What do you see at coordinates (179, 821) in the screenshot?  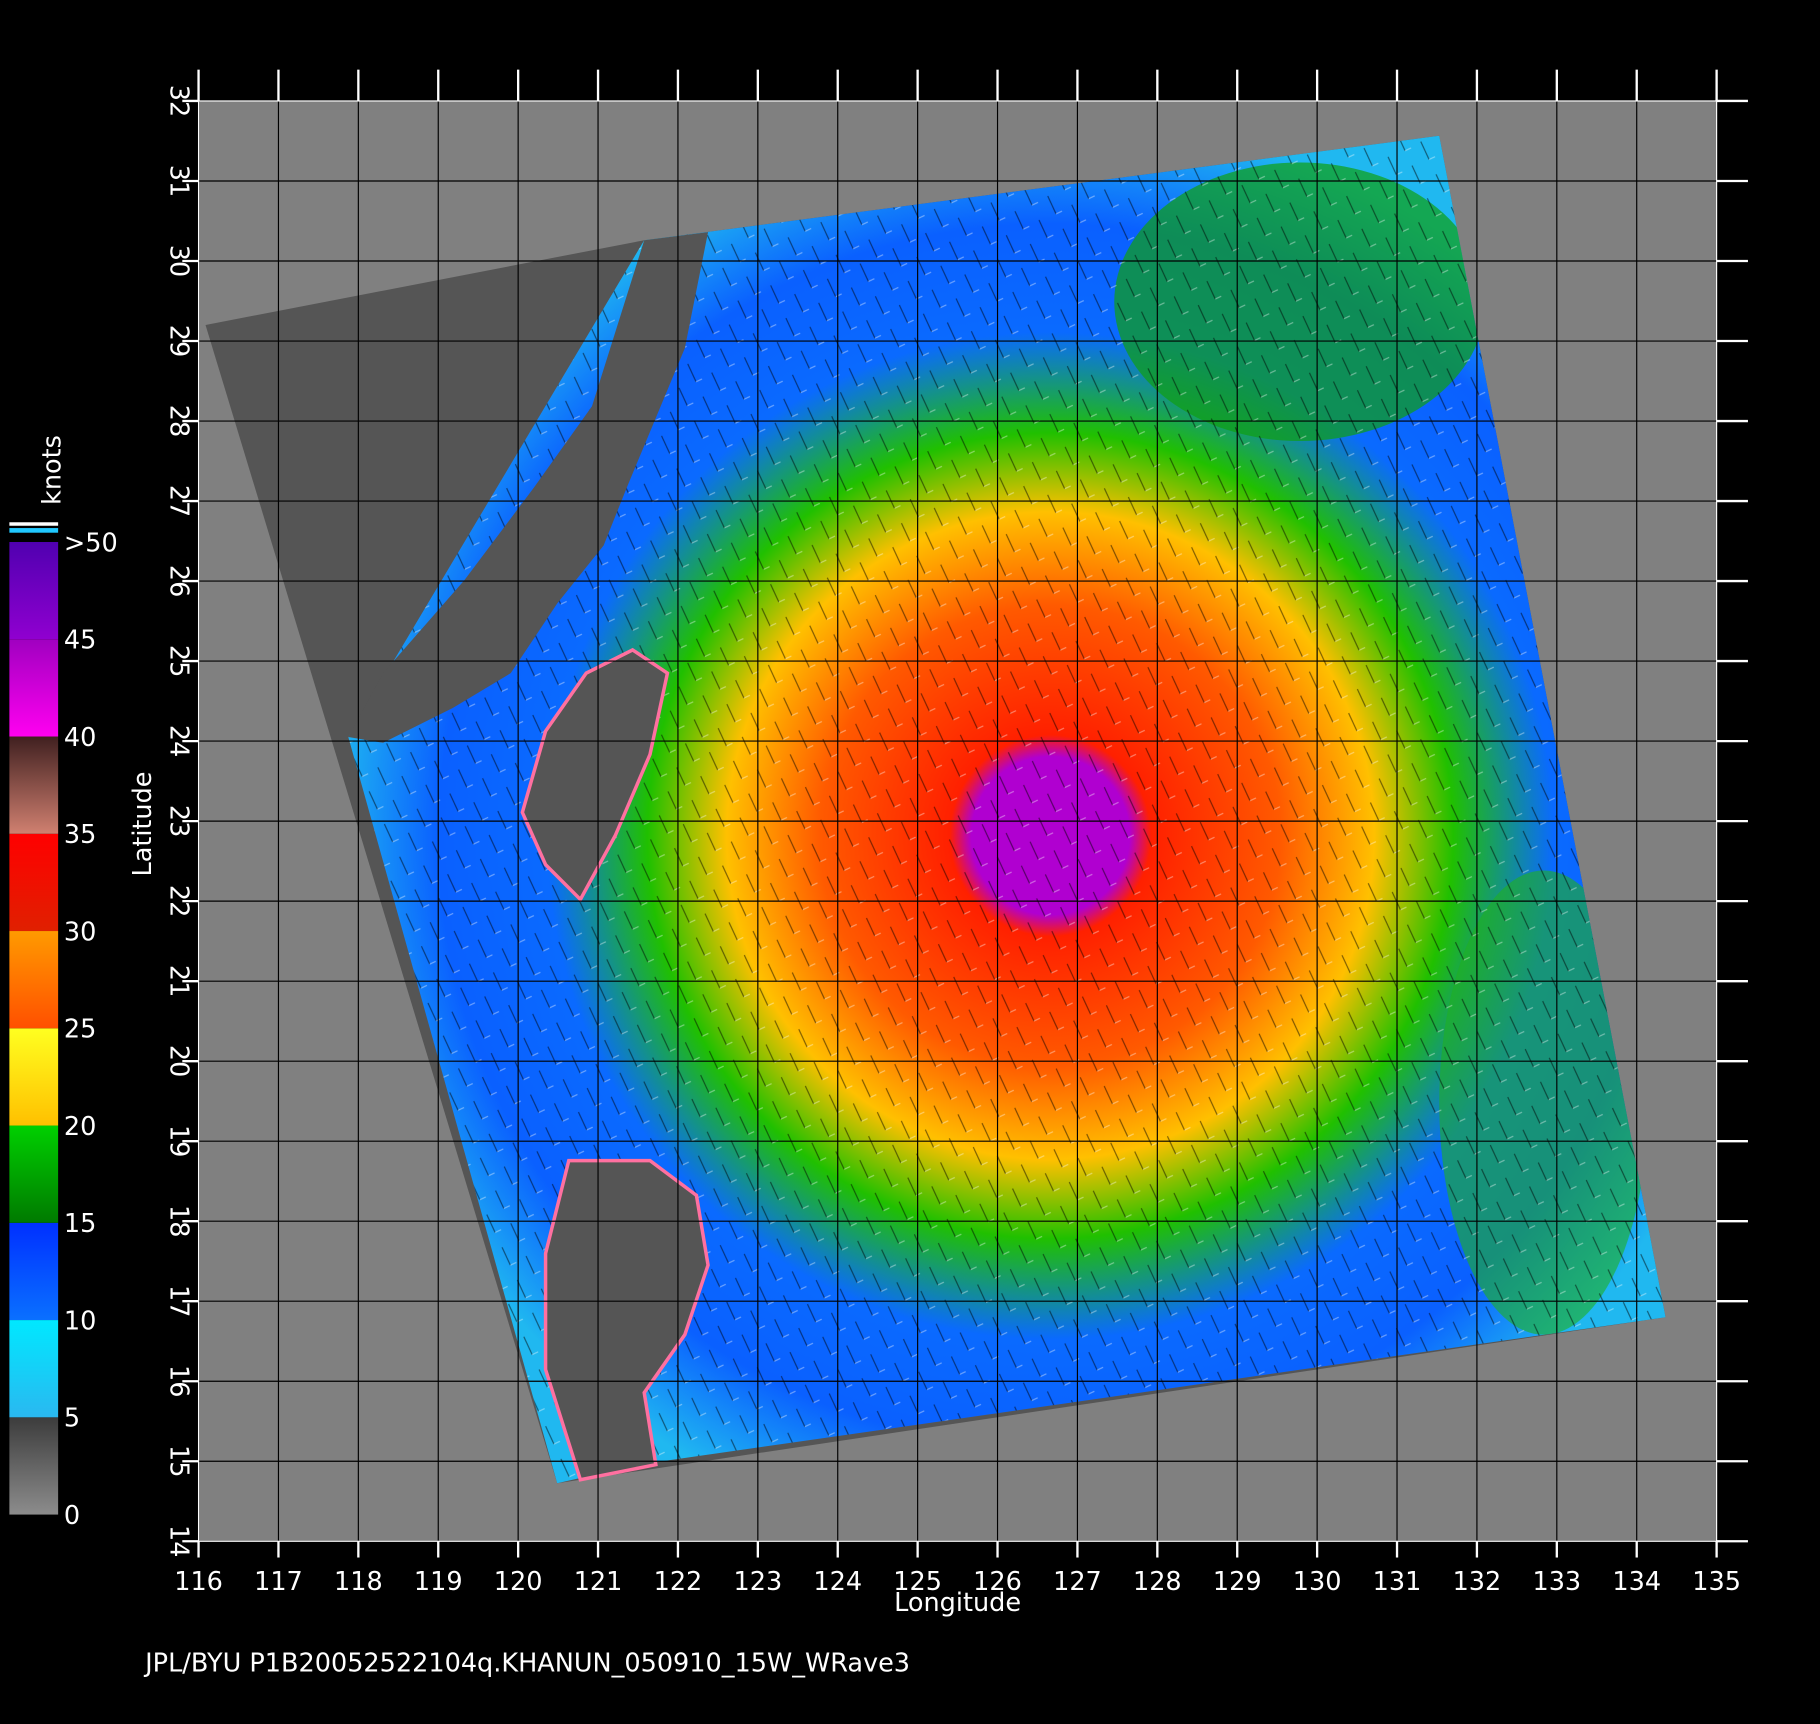 I see `y-tick-label: 23` at bounding box center [179, 821].